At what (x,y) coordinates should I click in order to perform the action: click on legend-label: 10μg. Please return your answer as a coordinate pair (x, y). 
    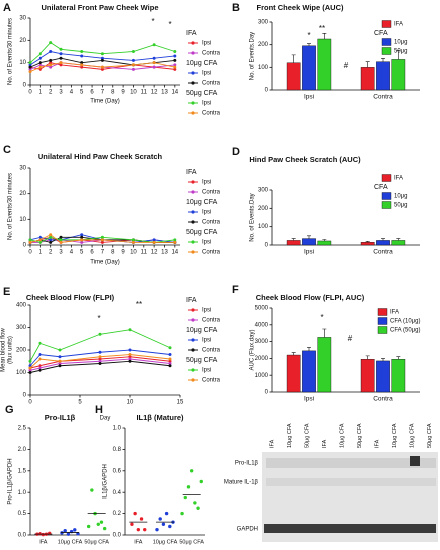
    Looking at the image, I should click on (400, 197).